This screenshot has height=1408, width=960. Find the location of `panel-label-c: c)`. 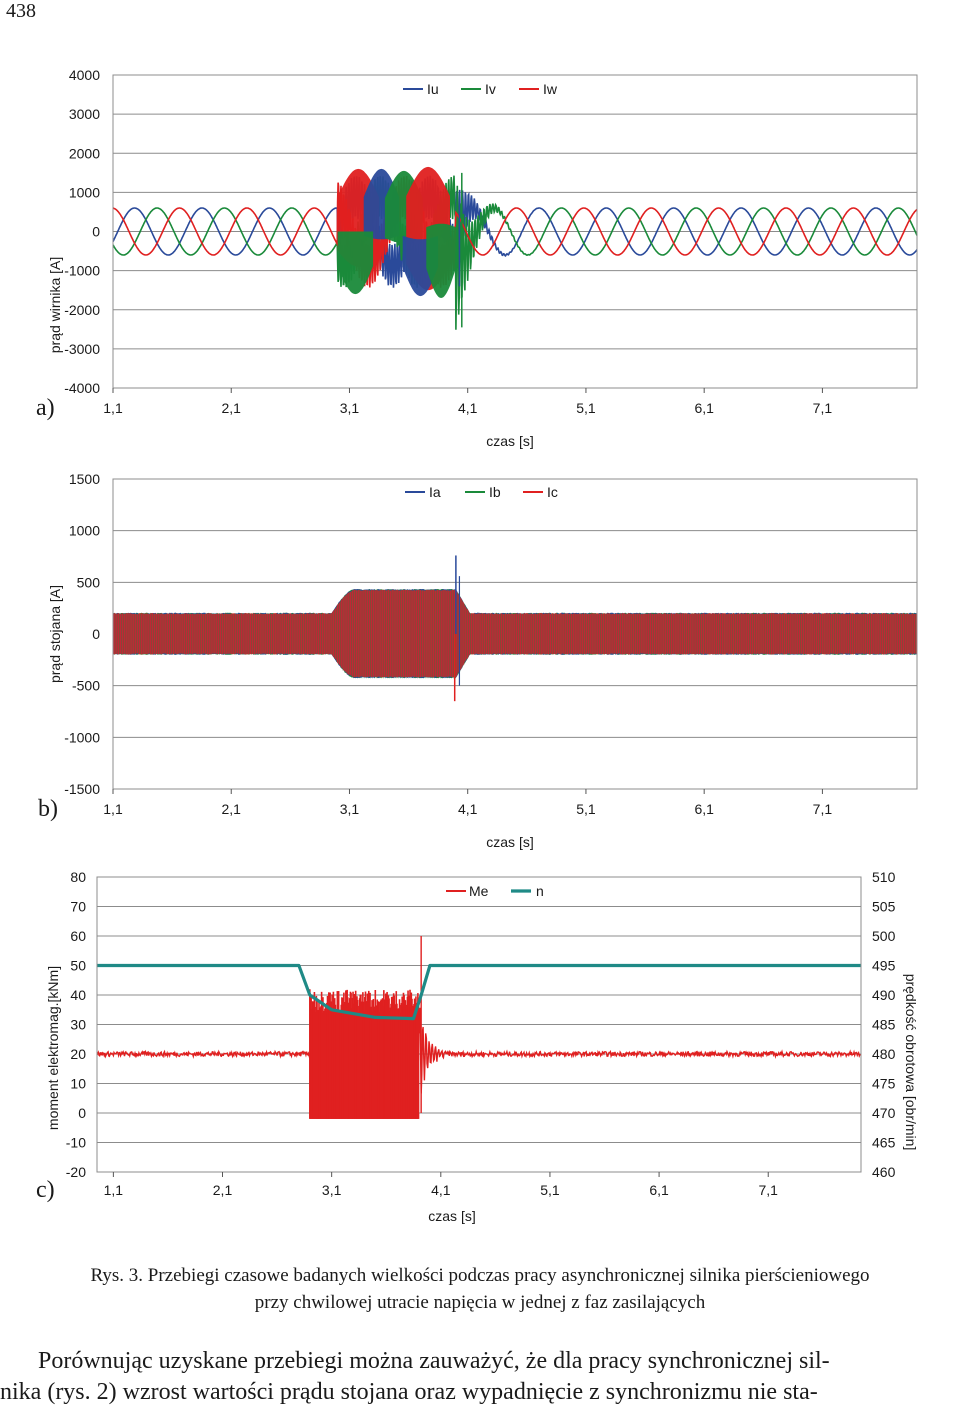

panel-label-c: c) is located at coordinates (45, 1190).